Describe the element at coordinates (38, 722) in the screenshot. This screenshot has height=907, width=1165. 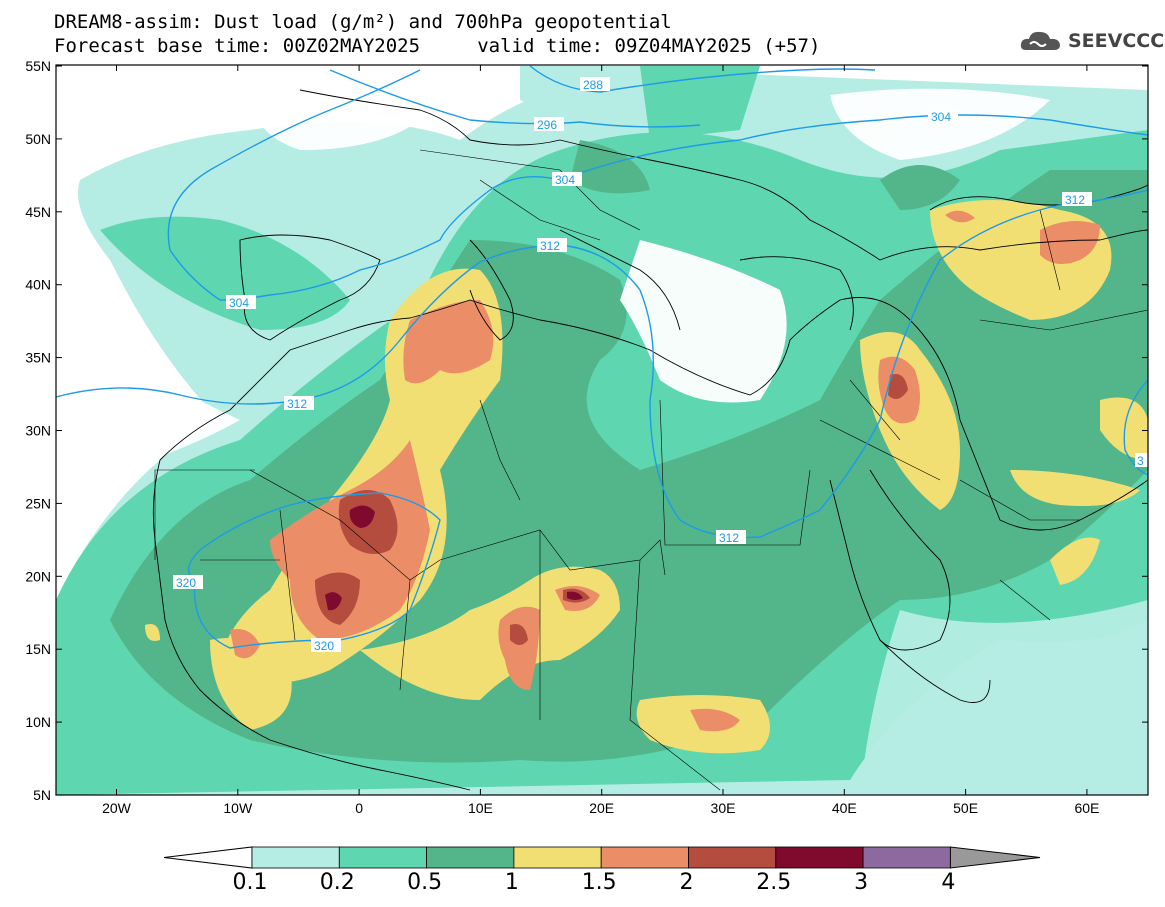
I see `latitude-label: 10N` at that location.